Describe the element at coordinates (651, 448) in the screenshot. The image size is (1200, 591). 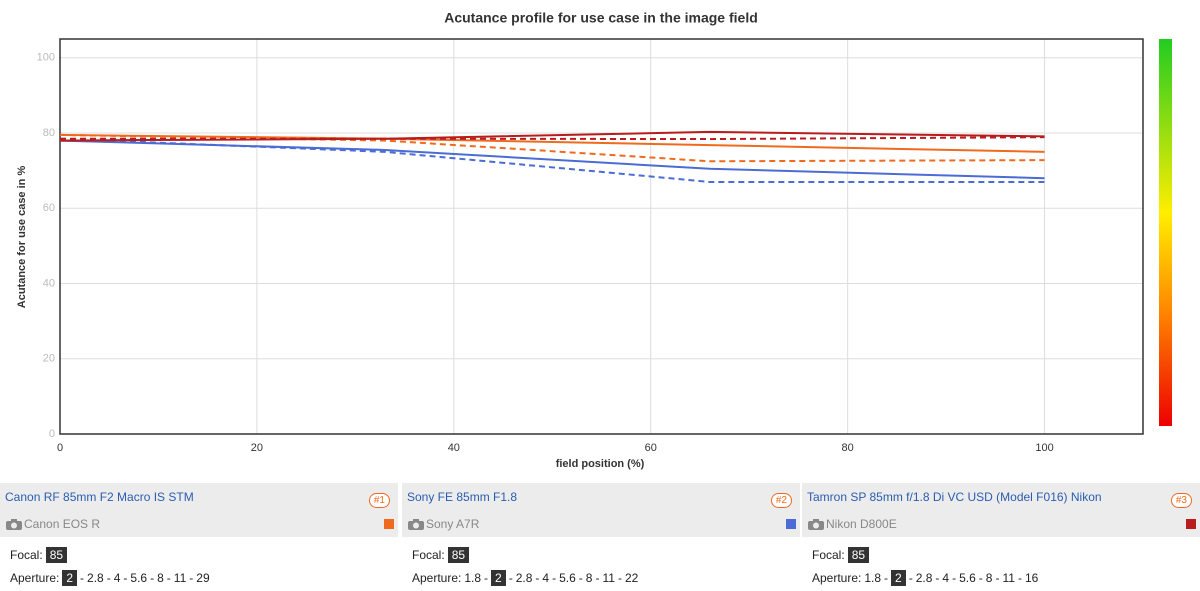
I see `x-tick-label: 60` at that location.